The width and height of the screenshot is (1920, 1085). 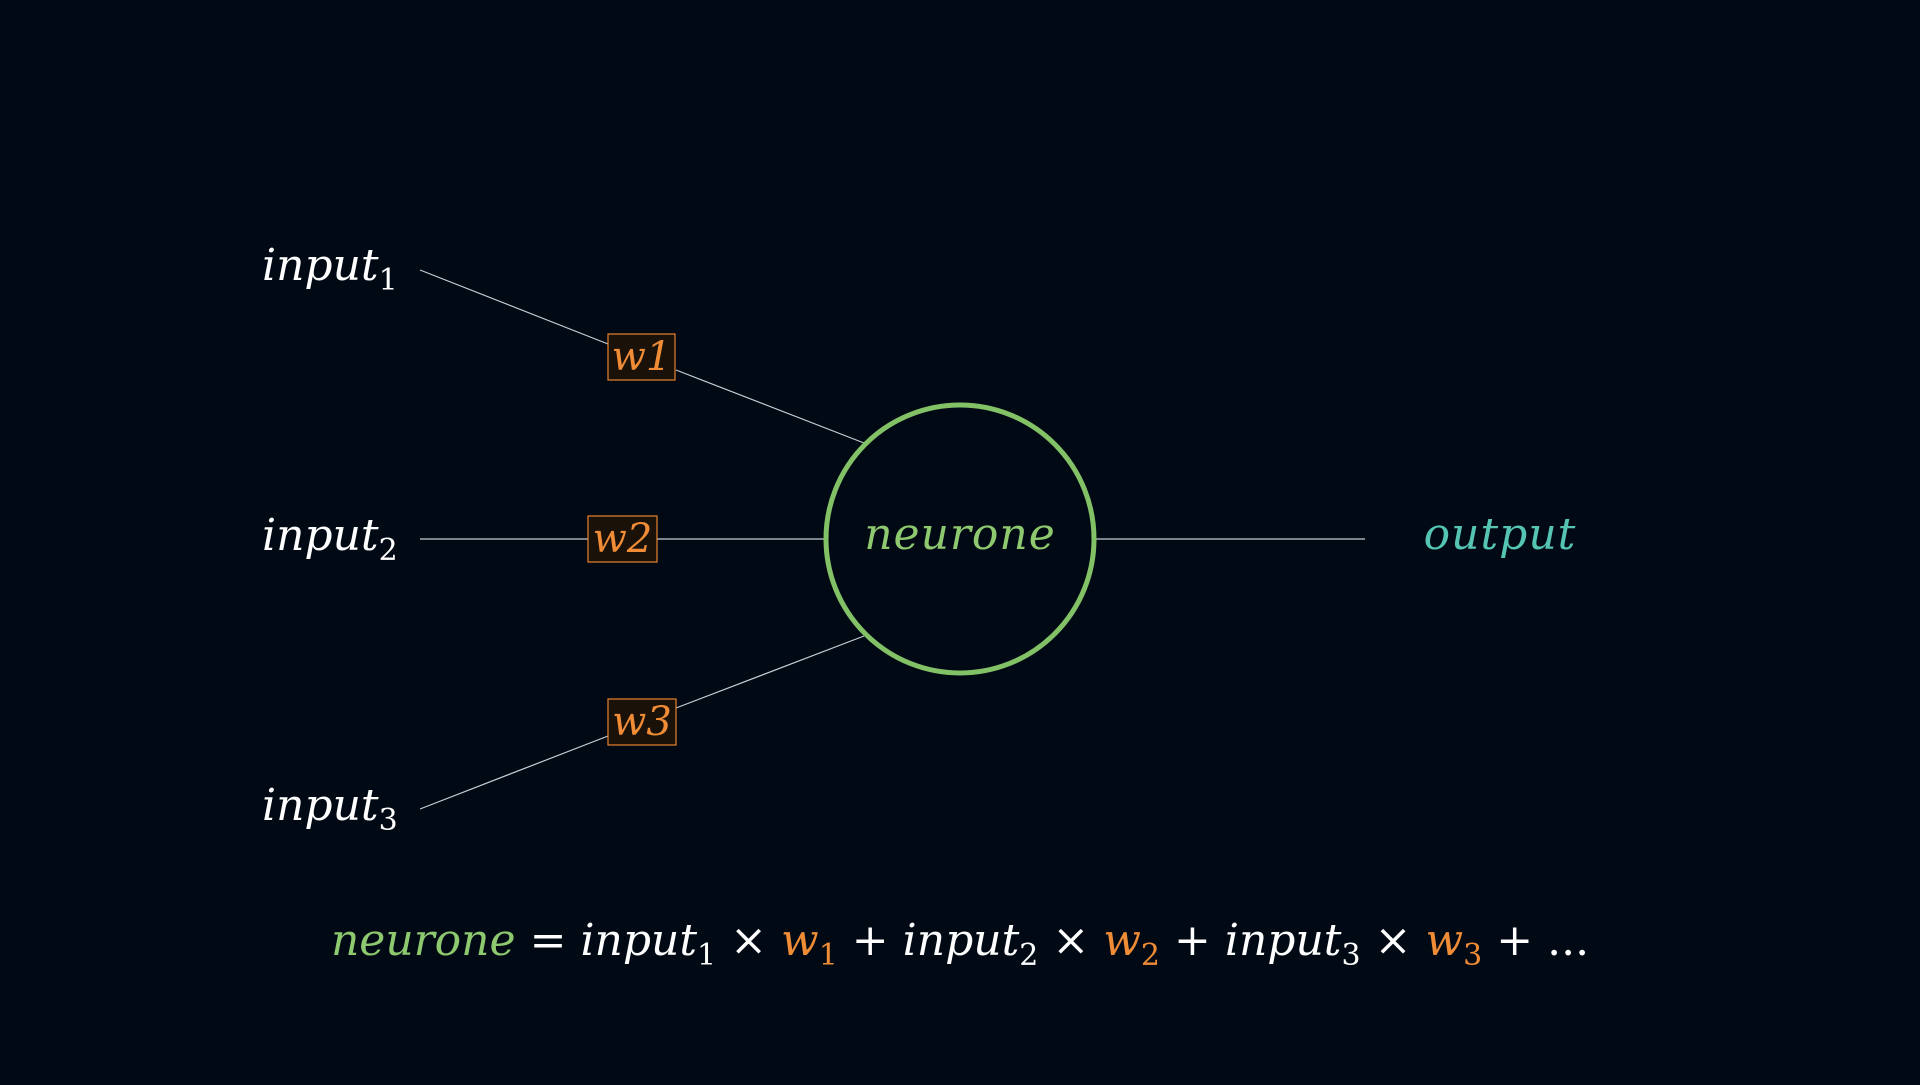 What do you see at coordinates (706, 955) in the screenshot?
I see `formula-term-1-input-sub: 1` at bounding box center [706, 955].